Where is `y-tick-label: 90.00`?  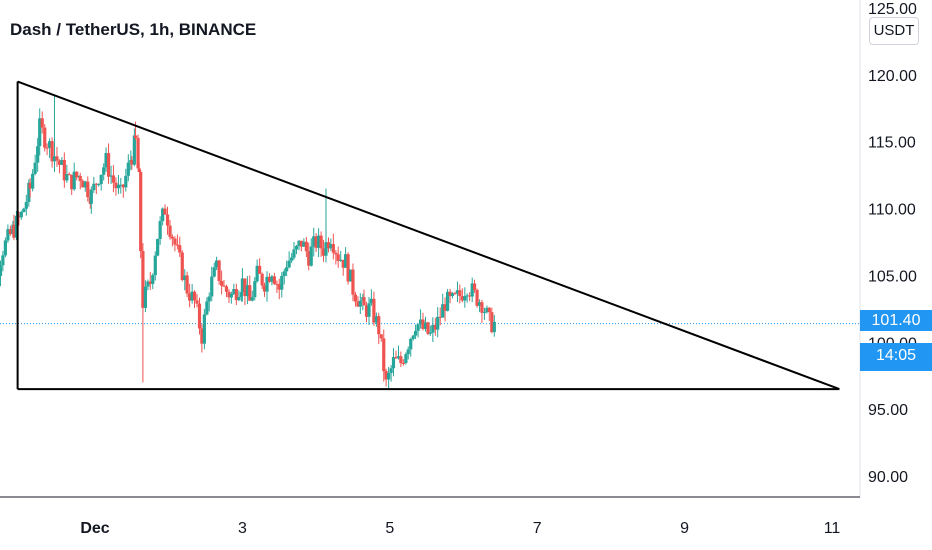
y-tick-label: 90.00 is located at coordinates (888, 477).